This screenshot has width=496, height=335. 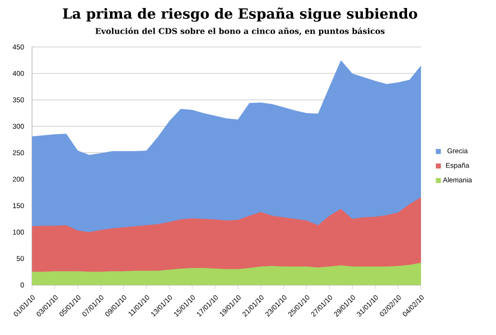 I want to click on chart-title: La prima de riesgo de España sigue subiendo, so click(x=240, y=15).